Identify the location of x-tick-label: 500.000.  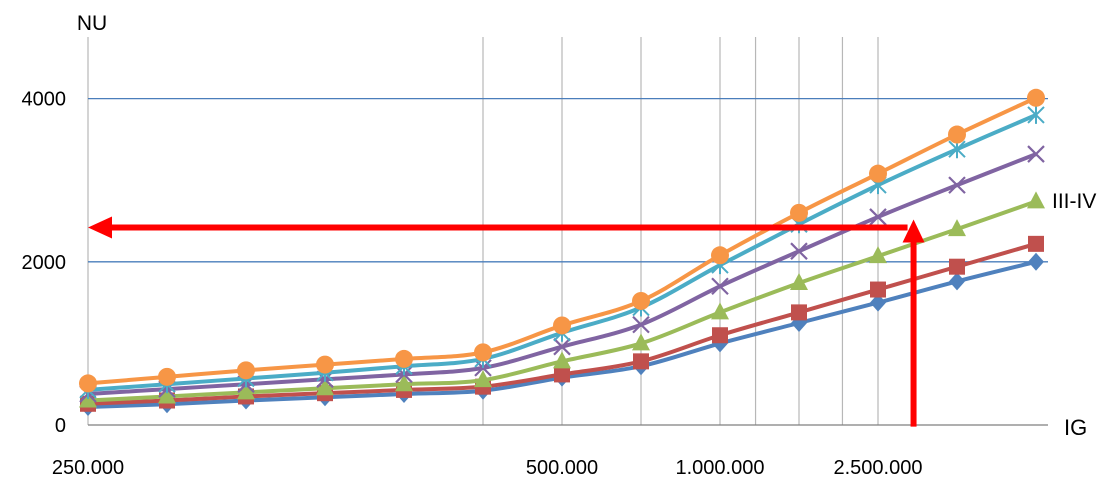
(562, 468).